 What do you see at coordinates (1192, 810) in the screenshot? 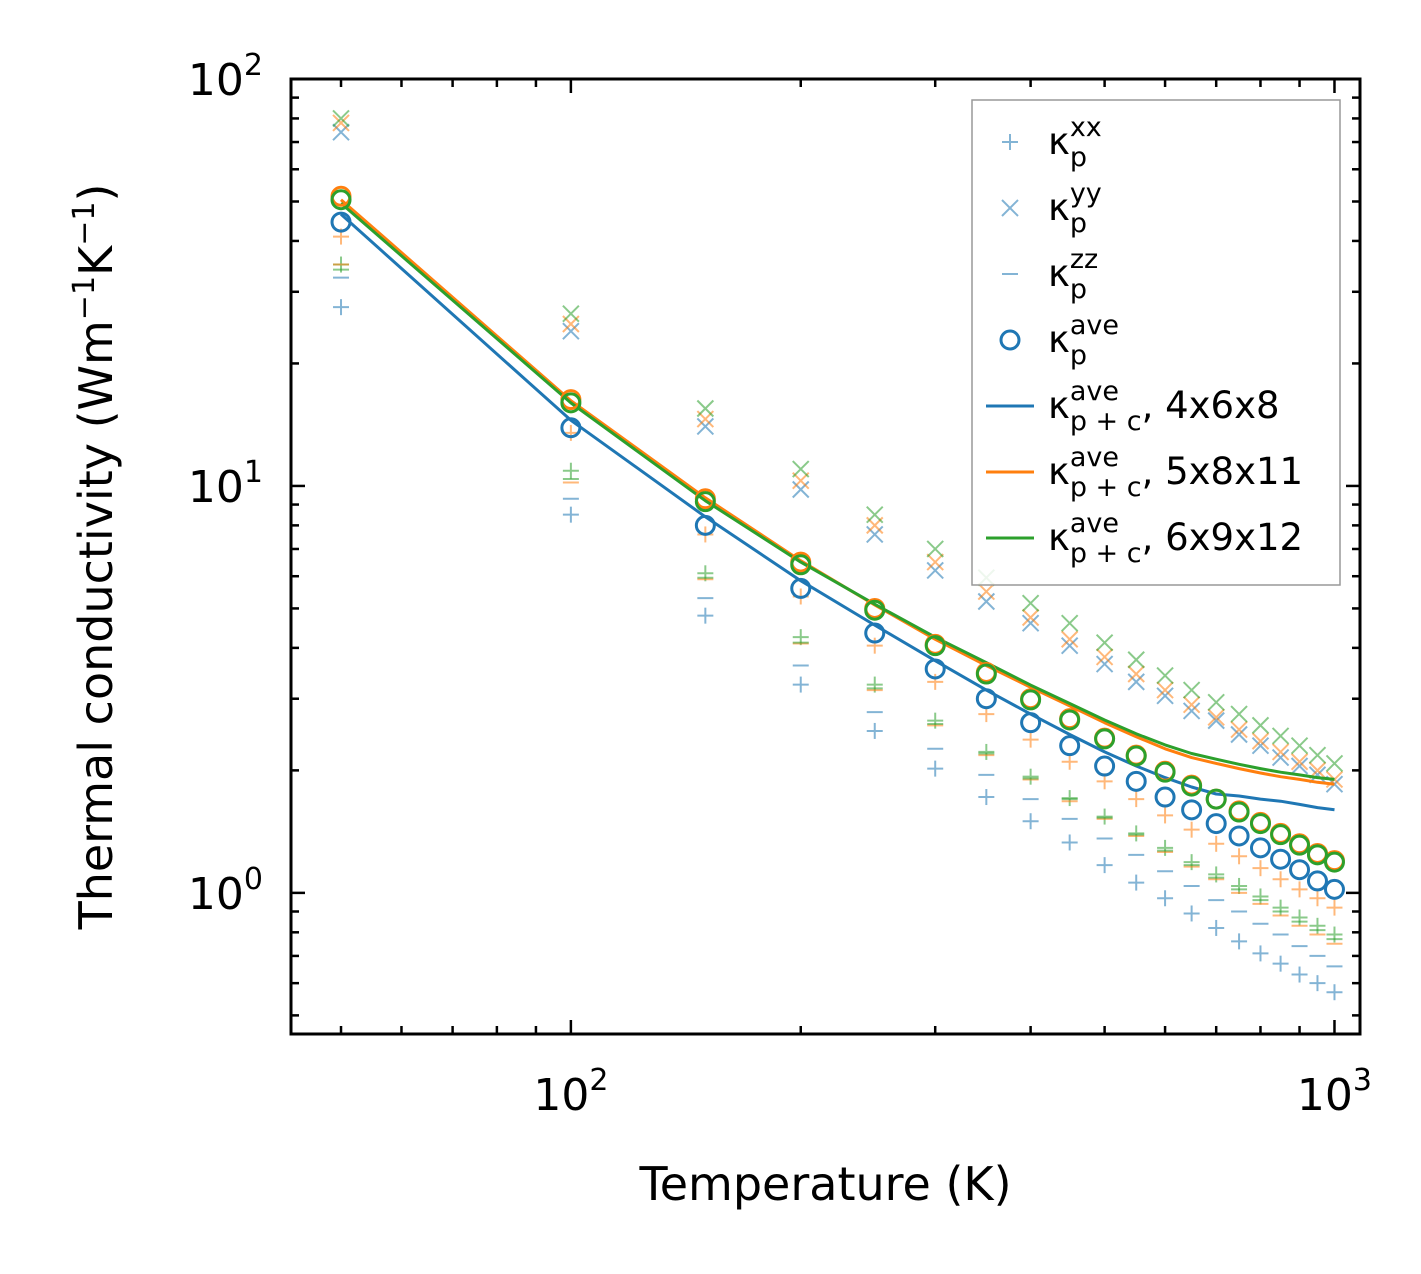
I see `series--p-ave-4x6x8-point-12-ring` at bounding box center [1192, 810].